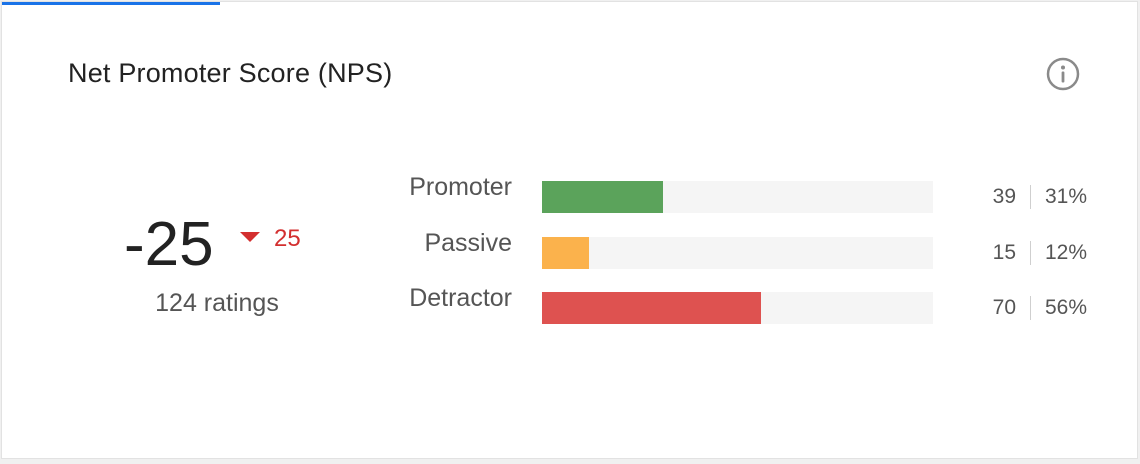 The width and height of the screenshot is (1140, 464). I want to click on nps-score-summary: -25 25 124 ratings, so click(217, 267).